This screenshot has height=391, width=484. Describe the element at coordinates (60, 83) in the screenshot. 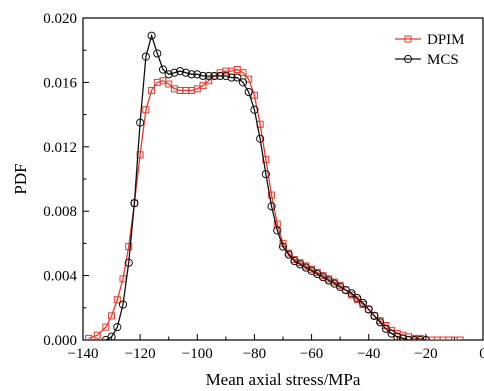

I see `y-tick-label: 0.016` at that location.